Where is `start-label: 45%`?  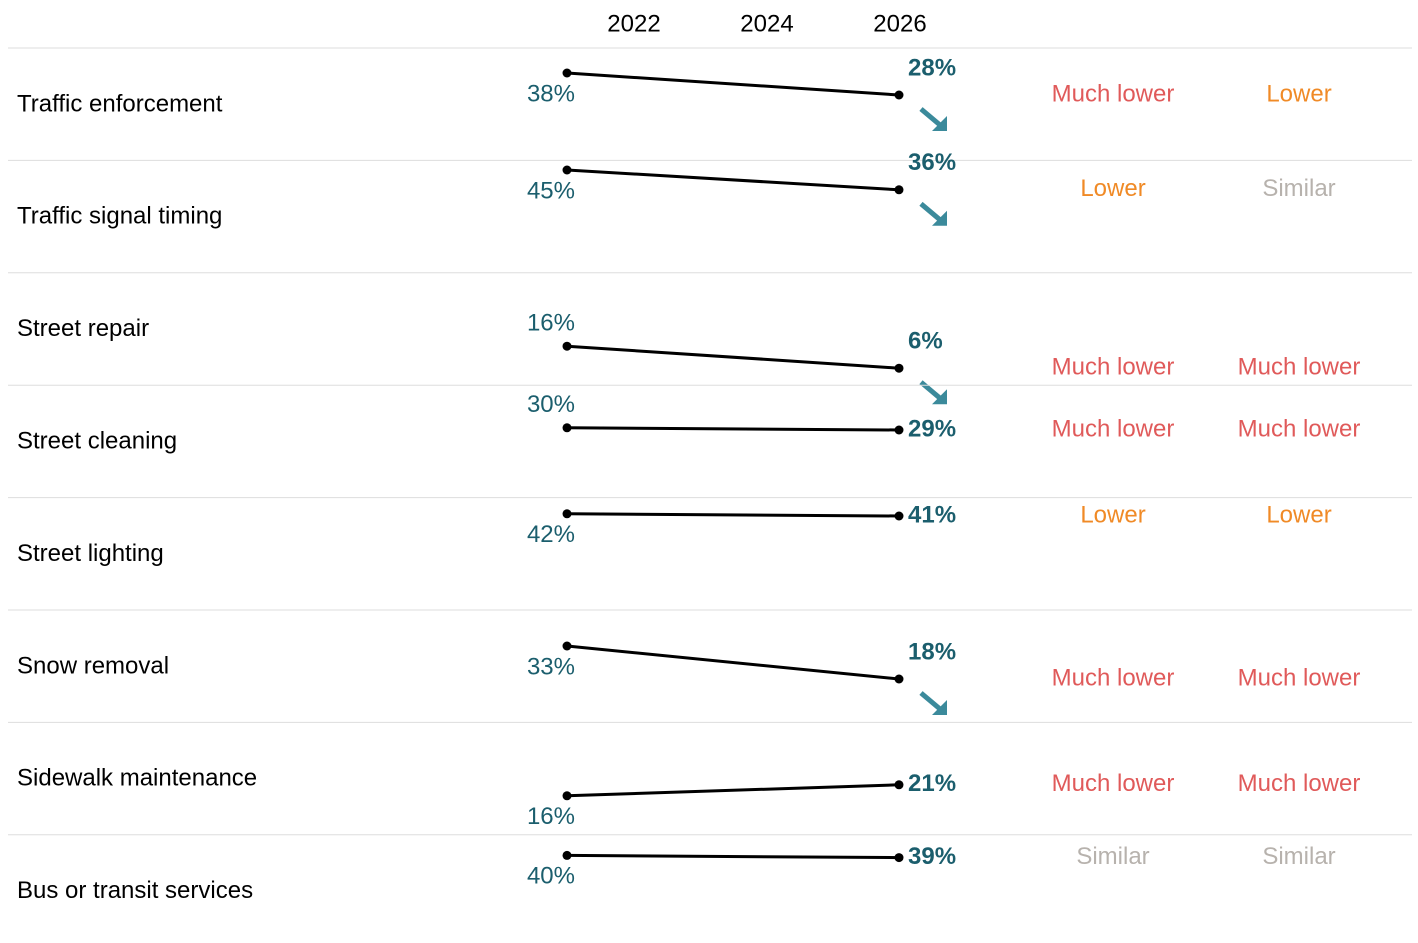 start-label: 45% is located at coordinates (551, 190).